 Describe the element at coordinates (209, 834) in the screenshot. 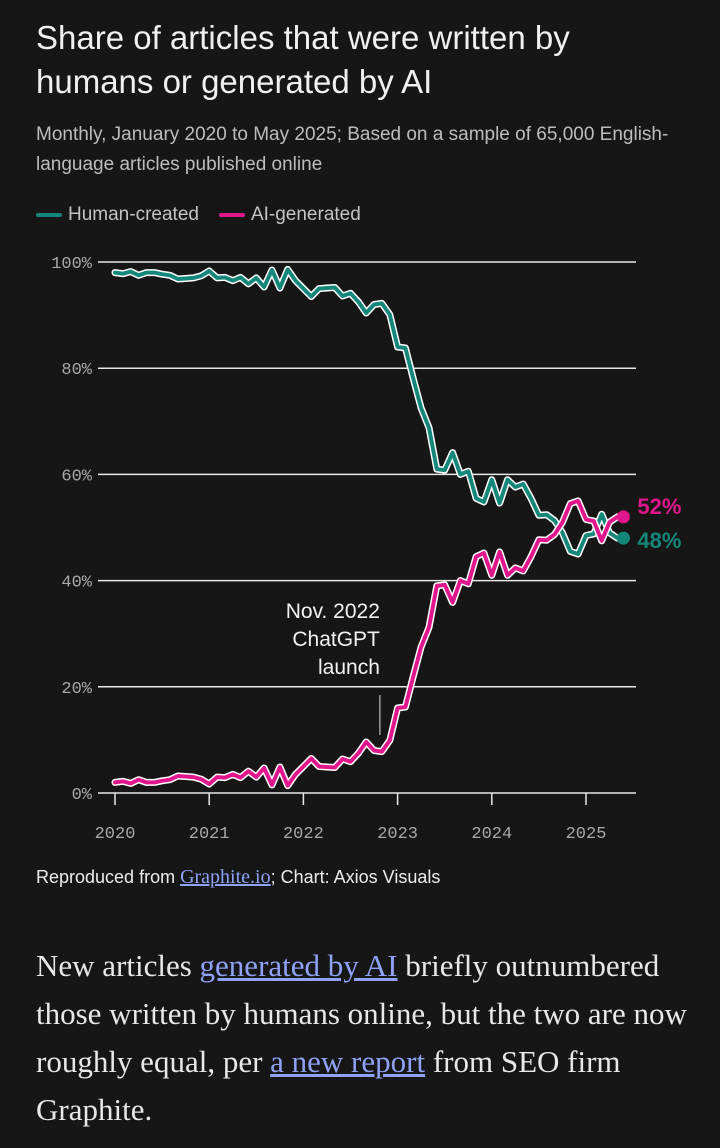

I see `x-tick-label-1: 2021` at that location.